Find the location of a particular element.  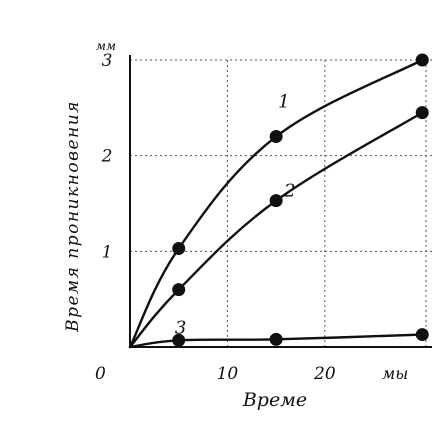

x-tick-label: 10 is located at coordinates (228, 374).